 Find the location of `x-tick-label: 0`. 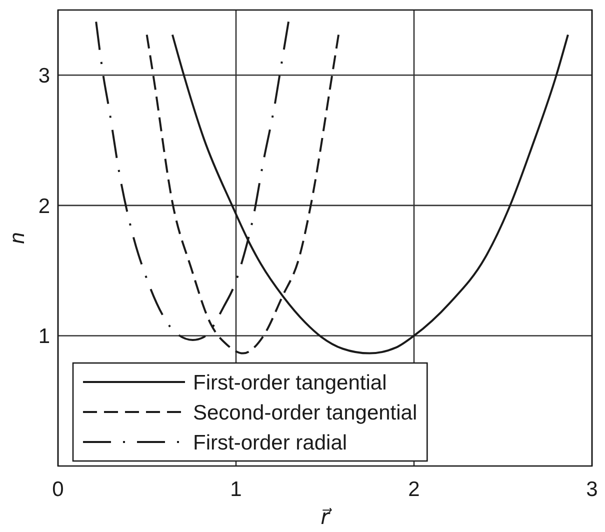

x-tick-label: 0 is located at coordinates (58, 489).